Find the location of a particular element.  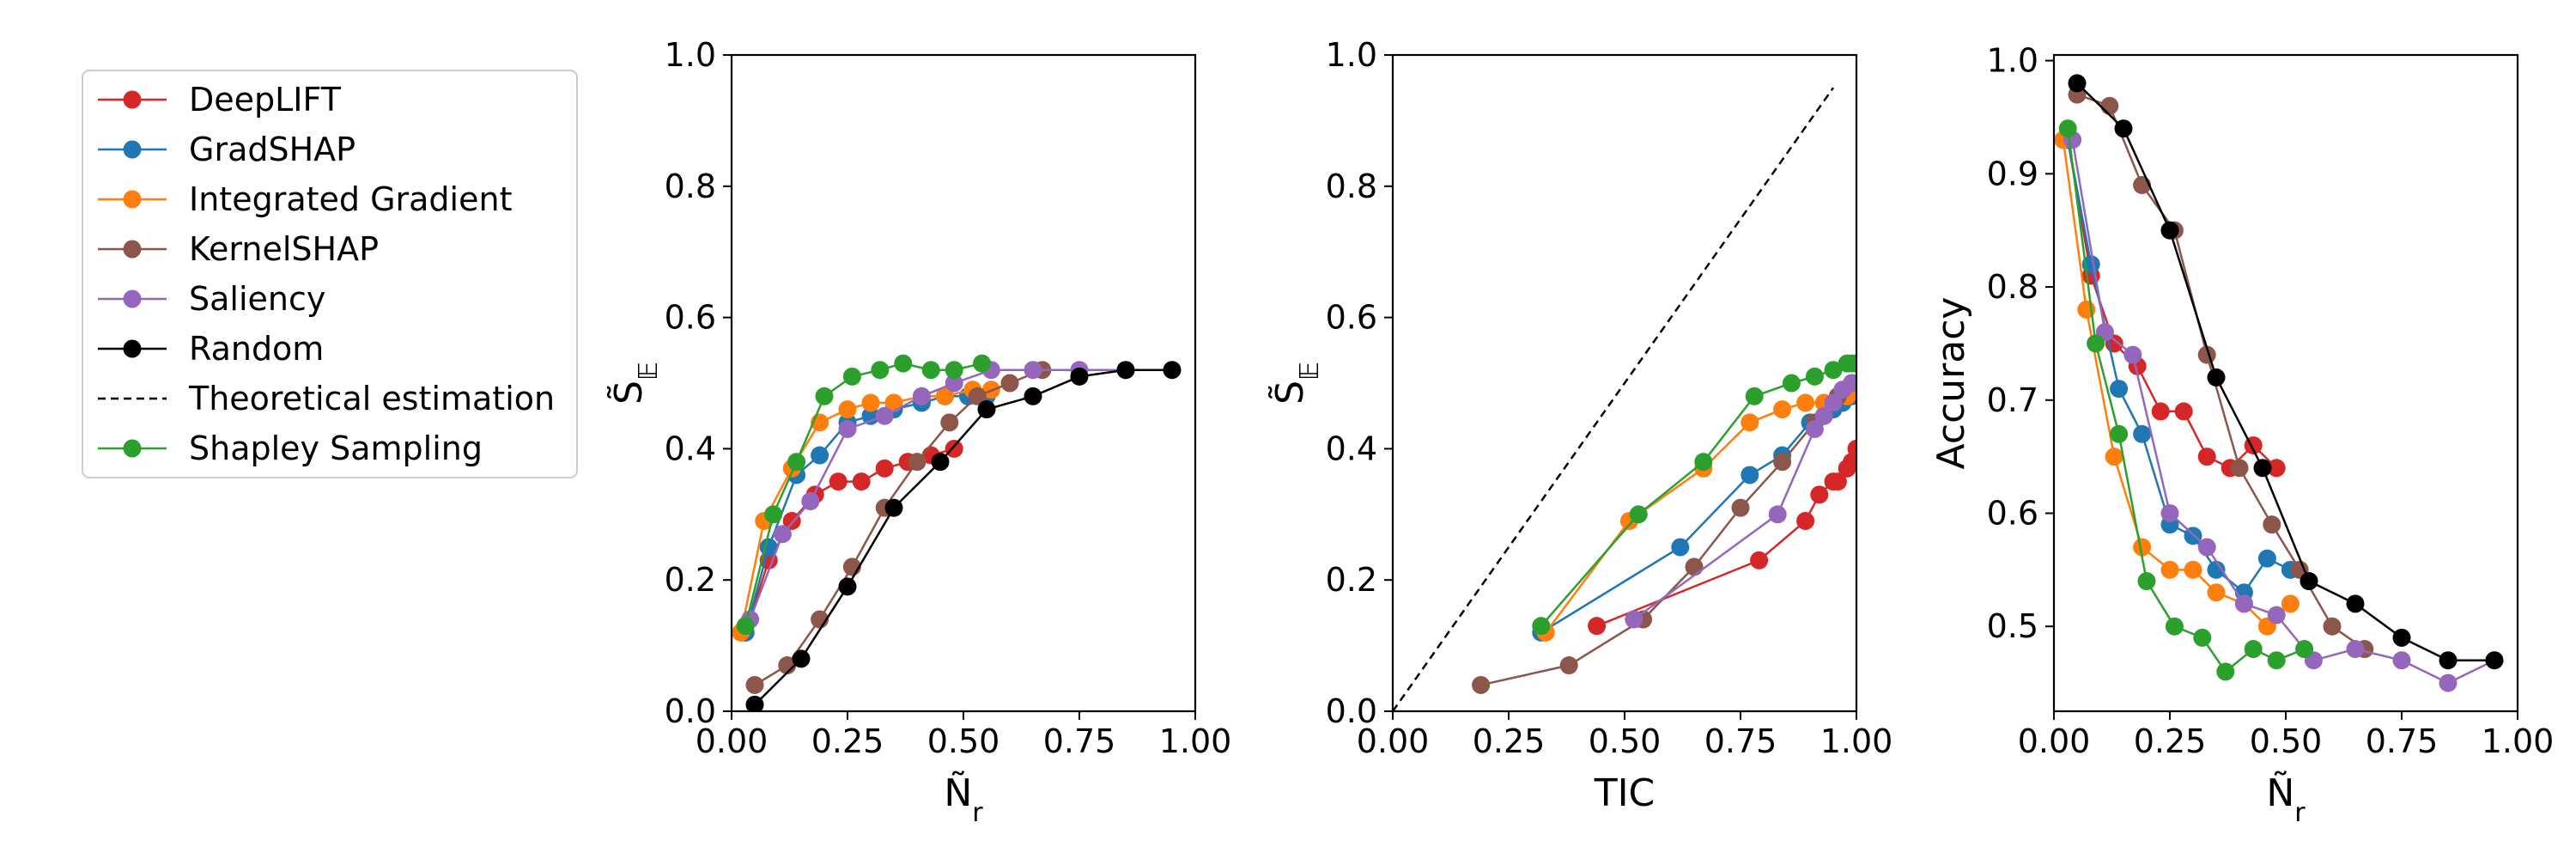

y-tick-label: 0.0 is located at coordinates (691, 711).